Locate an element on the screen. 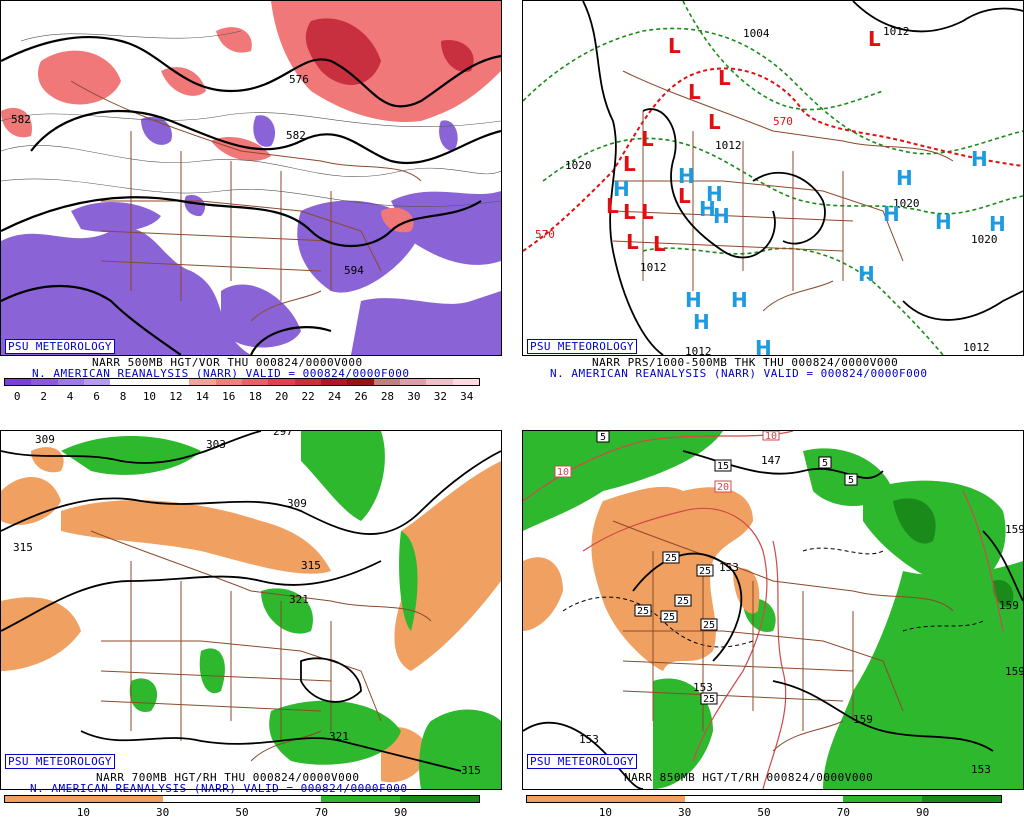 The width and height of the screenshot is (1024, 819). panel-caption: NARR 500MB HGT/VOR THU 000824/0000V000 is located at coordinates (227, 362).